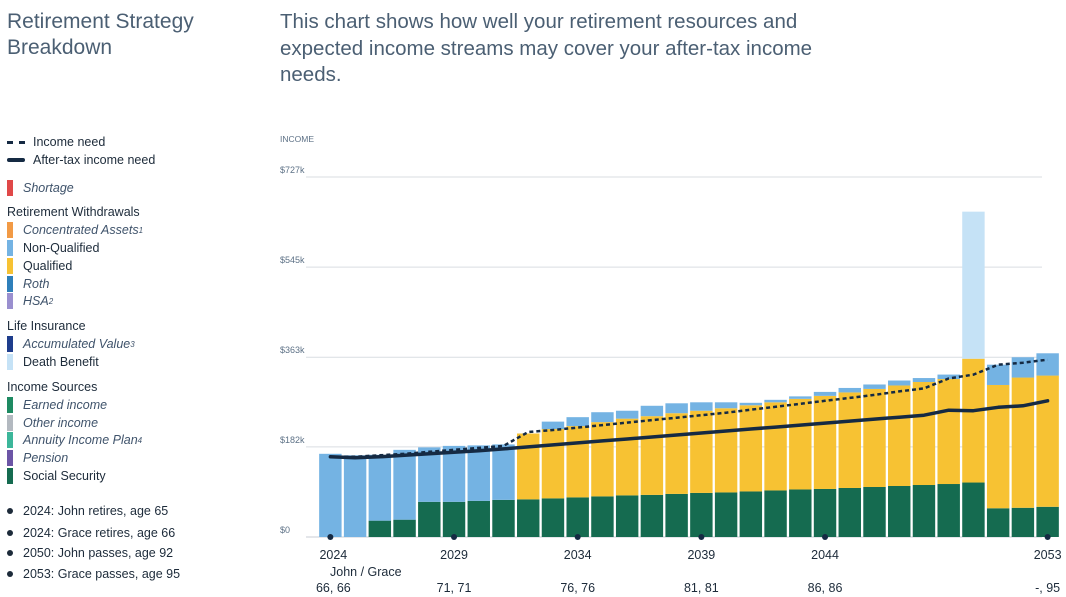 The width and height of the screenshot is (1066, 597). Describe the element at coordinates (10, 458) in the screenshot. I see `pension-swatch` at that location.